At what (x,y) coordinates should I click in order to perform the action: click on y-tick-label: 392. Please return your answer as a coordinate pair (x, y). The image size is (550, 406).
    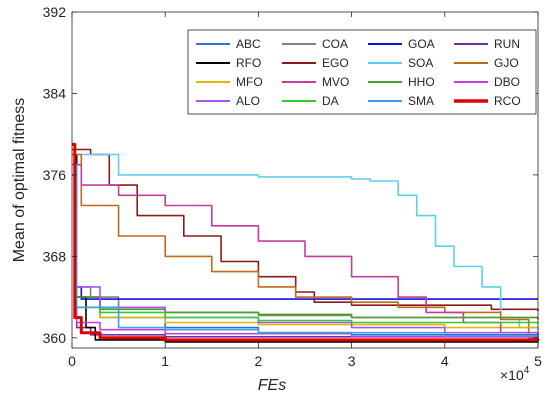
    Looking at the image, I should click on (55, 12).